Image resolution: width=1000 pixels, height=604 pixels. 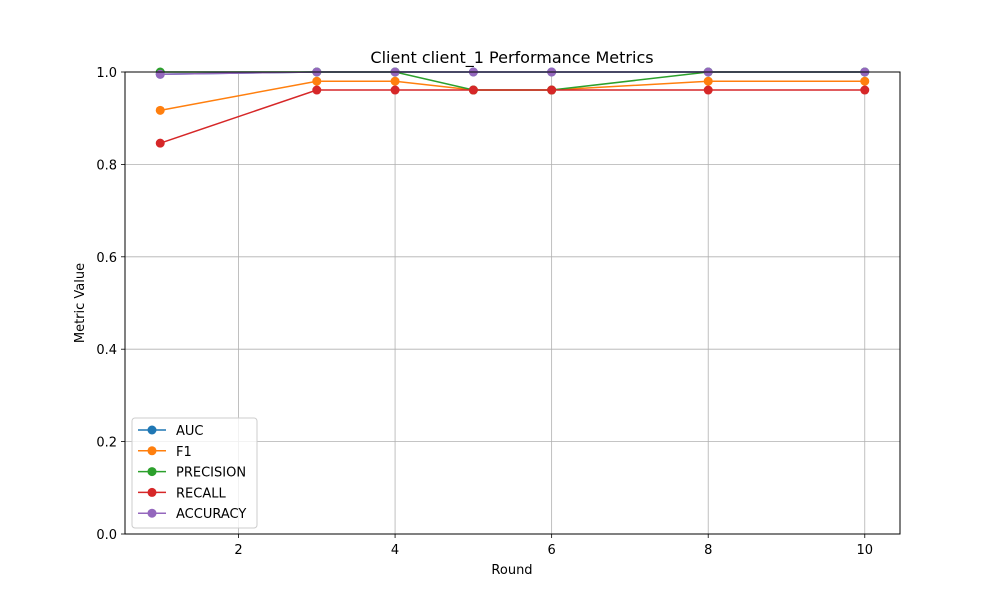 What do you see at coordinates (708, 550) in the screenshot?
I see `x-tick-label: 8` at bounding box center [708, 550].